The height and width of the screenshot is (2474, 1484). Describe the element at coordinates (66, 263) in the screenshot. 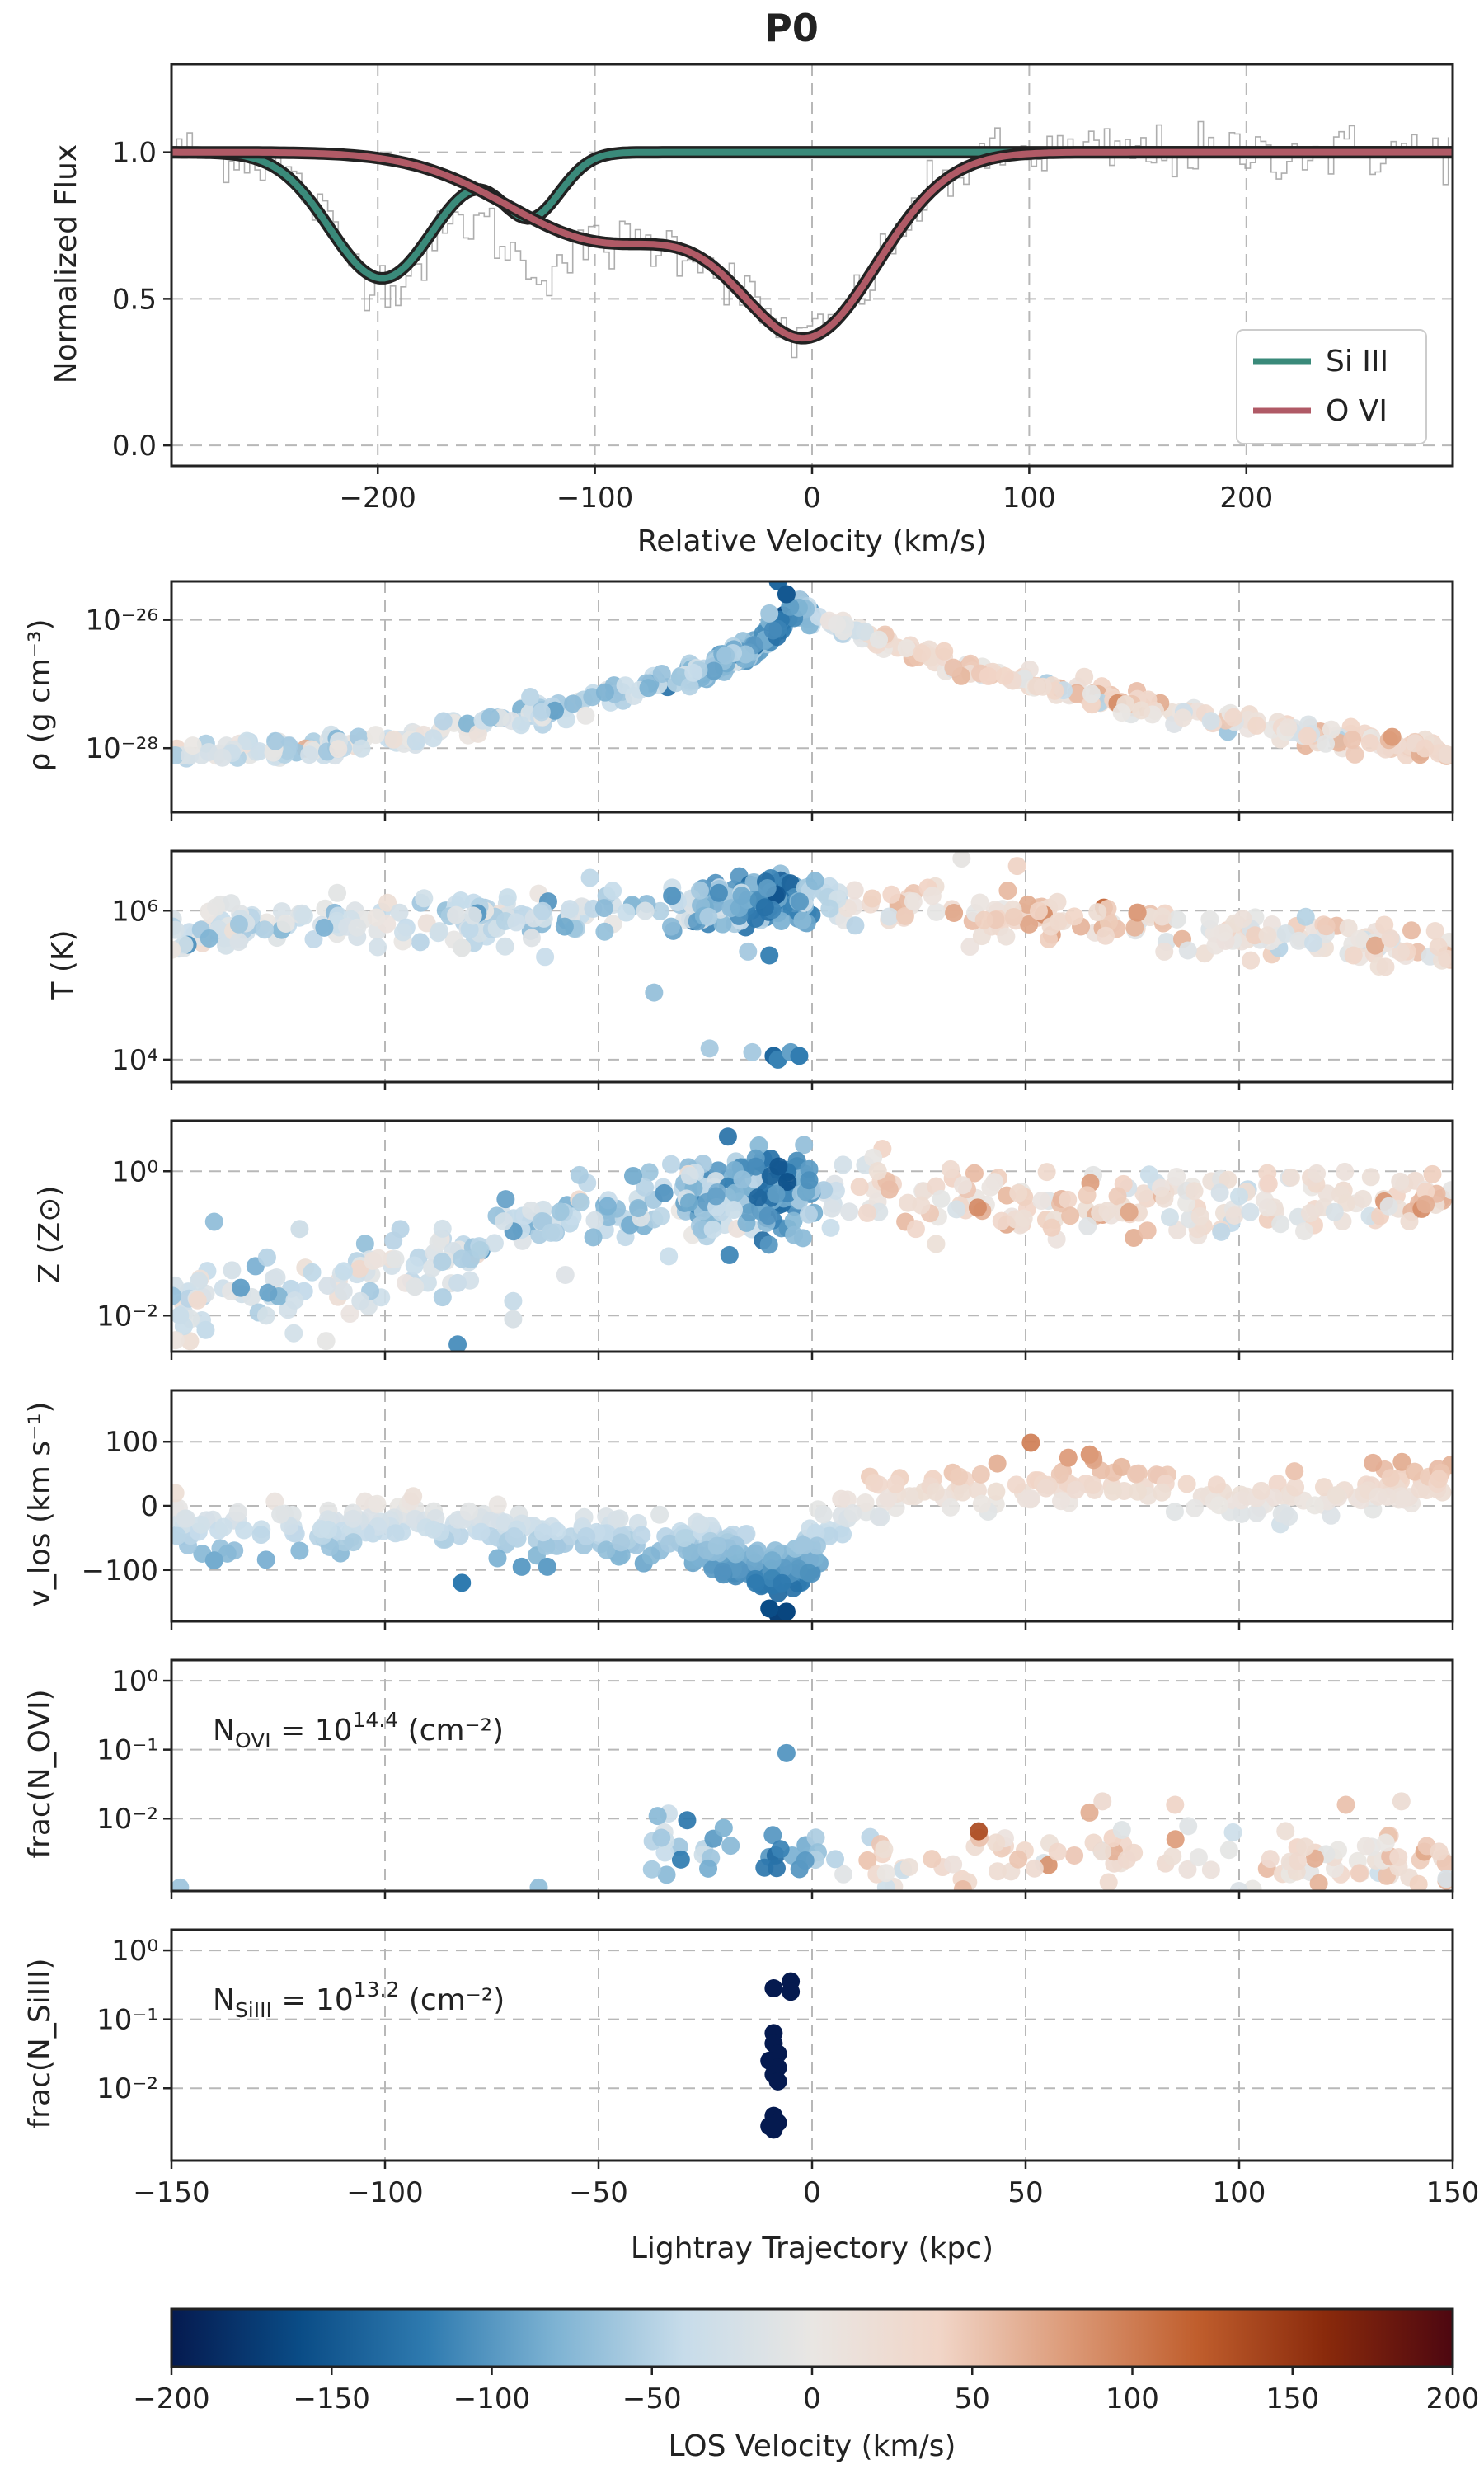

I see `spectrum-ylabel: Normalized Flux` at that location.